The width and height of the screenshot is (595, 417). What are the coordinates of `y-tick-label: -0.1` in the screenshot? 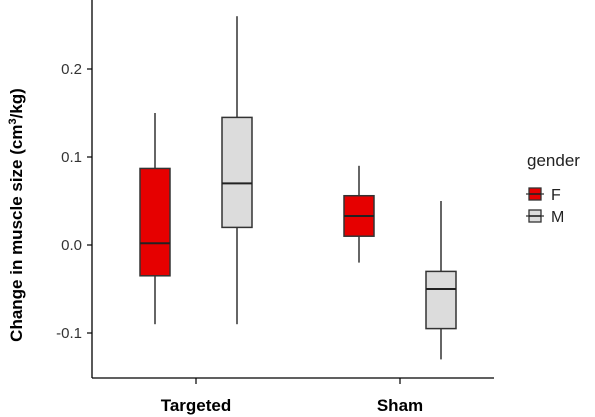 It's located at (69, 333).